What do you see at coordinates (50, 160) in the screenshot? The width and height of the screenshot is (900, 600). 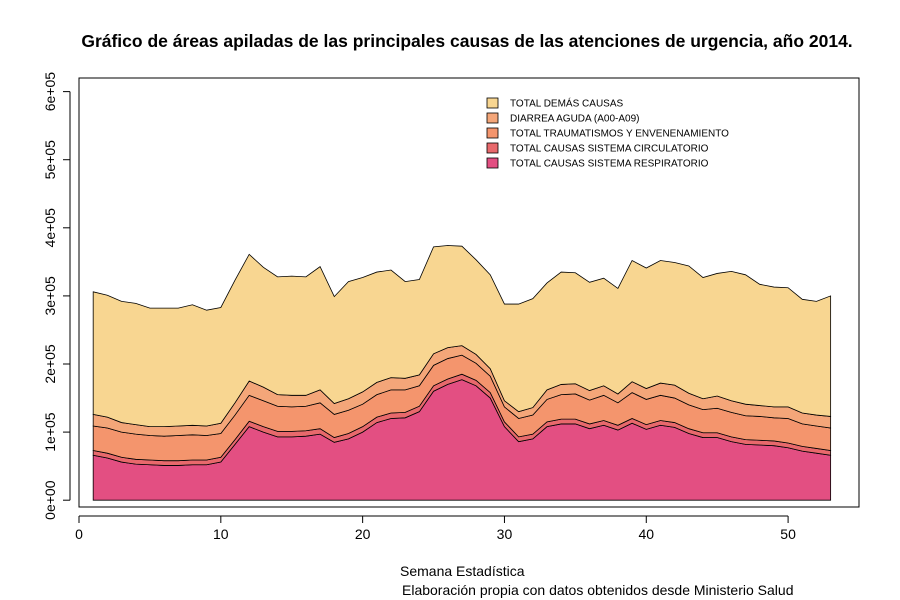 I see `y-tick-label: 5e+05` at bounding box center [50, 160].